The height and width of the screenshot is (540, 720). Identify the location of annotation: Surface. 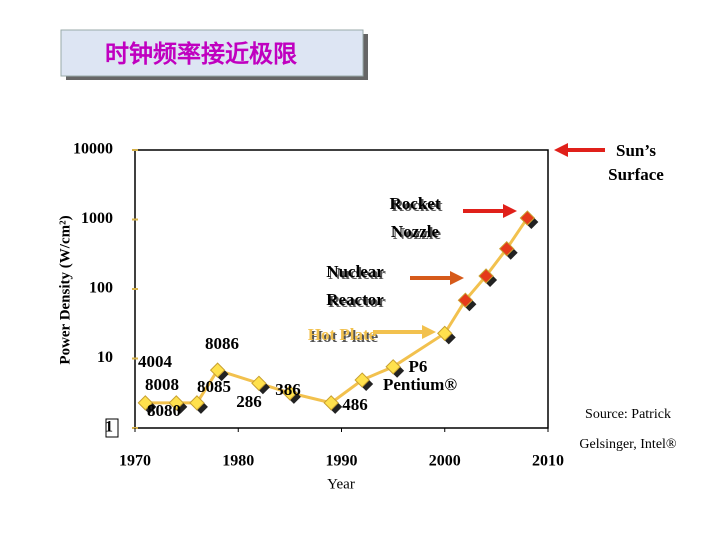
(636, 174).